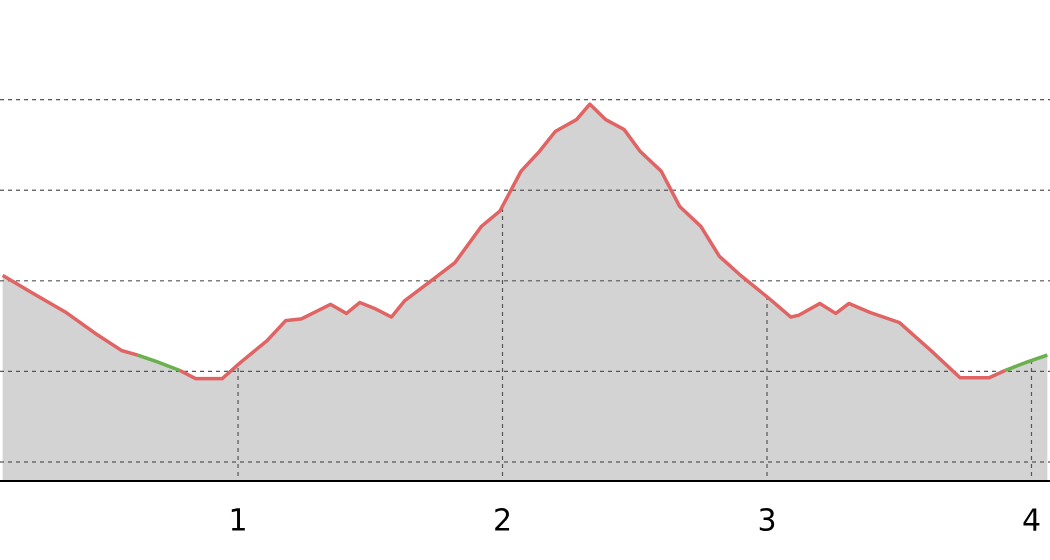 The height and width of the screenshot is (560, 1050). Describe the element at coordinates (766, 521) in the screenshot. I see `x-tick-label: 3` at that location.